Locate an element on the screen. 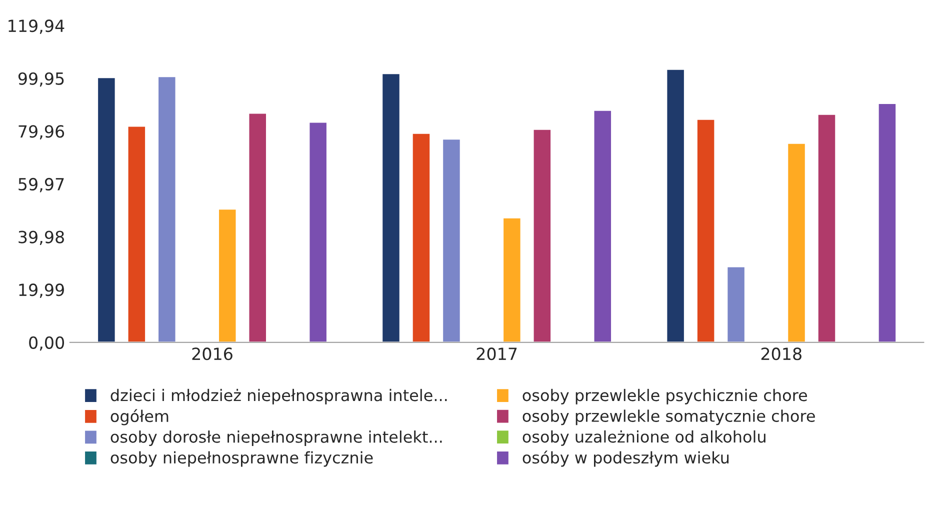 This screenshot has height=511, width=933. legend-label: osoby niepełnosprawne fizycznie is located at coordinates (241, 459).